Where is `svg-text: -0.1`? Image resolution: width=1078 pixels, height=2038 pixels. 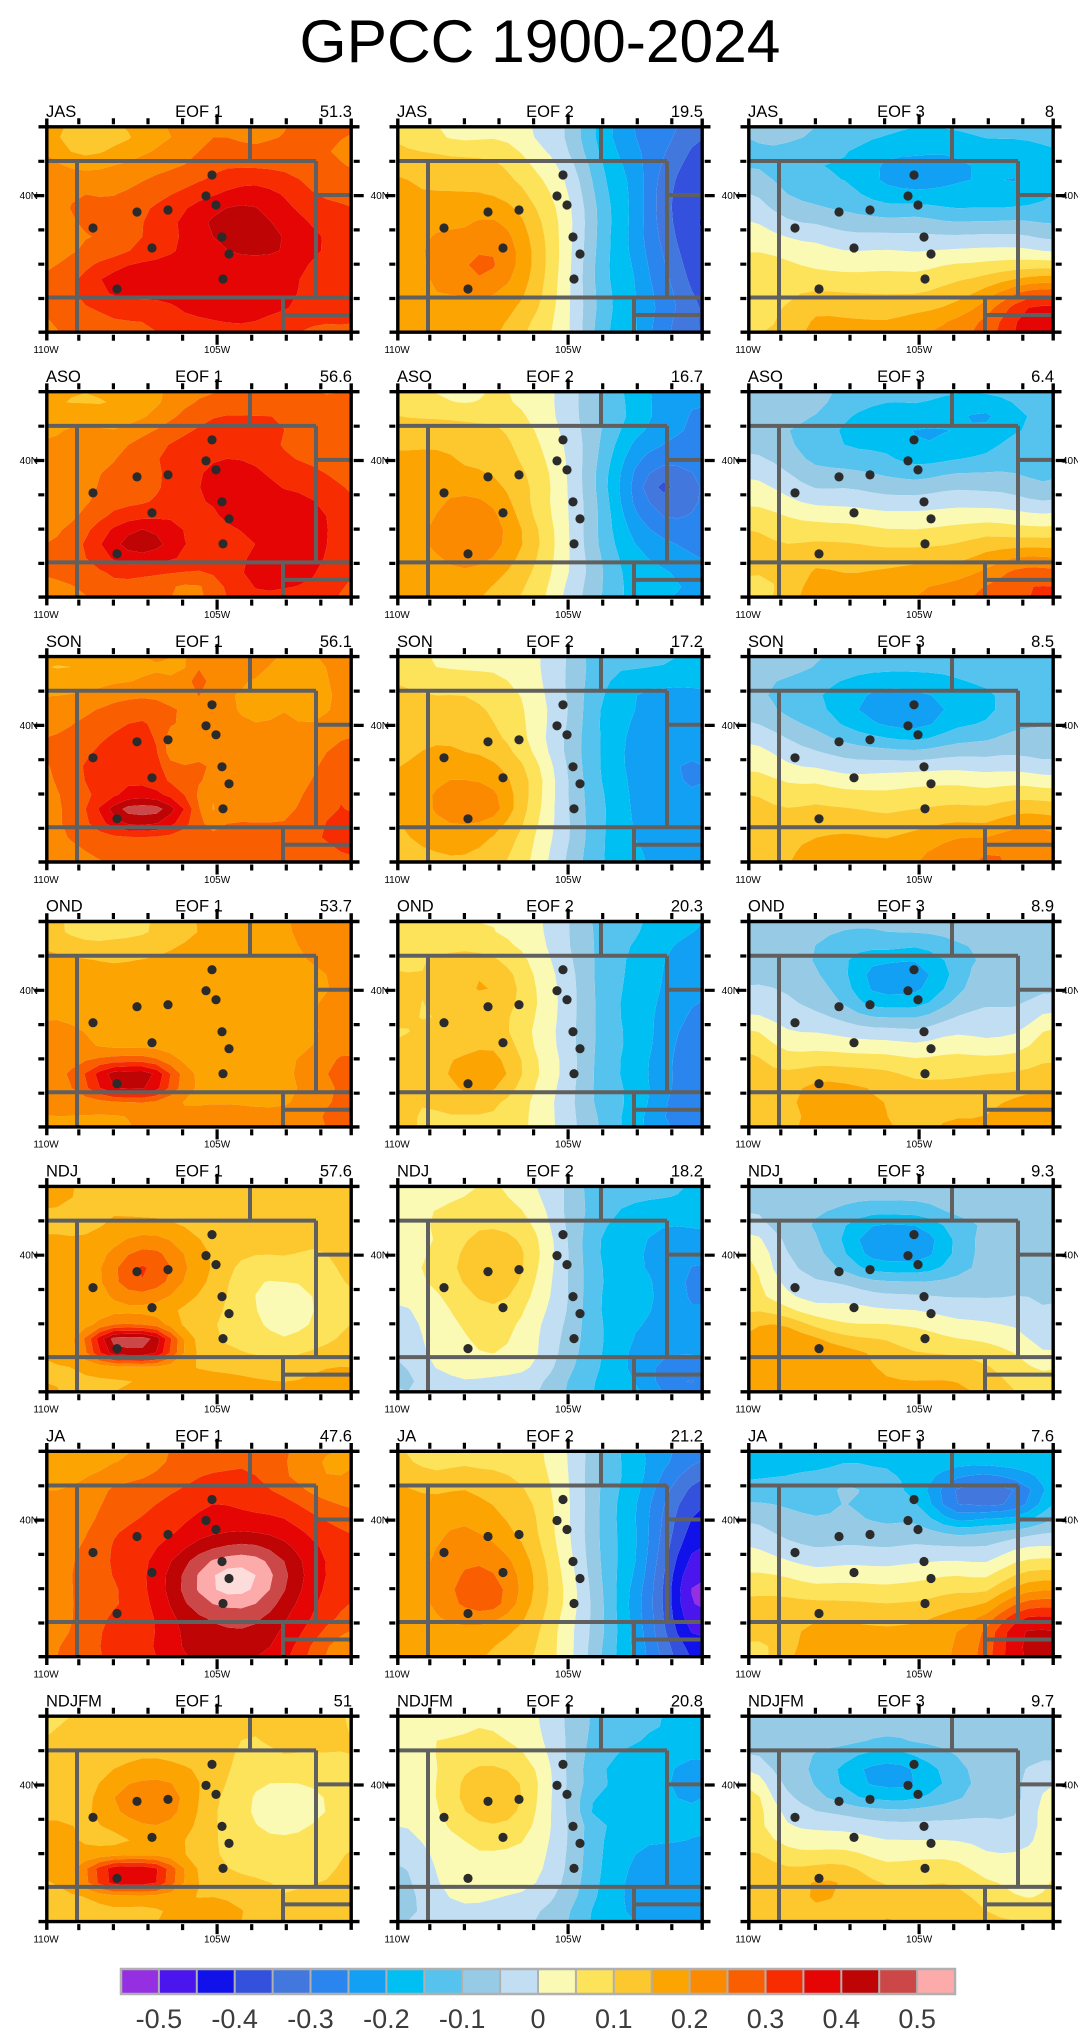 svg-text: -0.1 is located at coordinates (462, 2019).